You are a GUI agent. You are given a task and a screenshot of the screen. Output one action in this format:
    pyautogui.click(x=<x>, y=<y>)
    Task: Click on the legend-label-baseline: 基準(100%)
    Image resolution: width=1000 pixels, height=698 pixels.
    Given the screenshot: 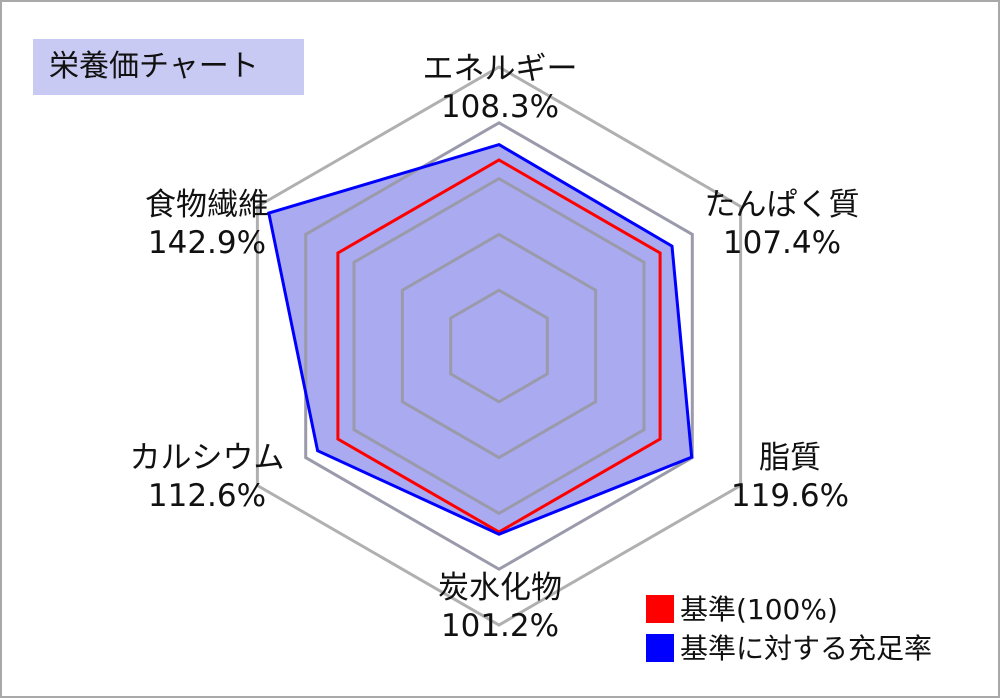 What is the action you would take?
    pyautogui.click(x=759, y=609)
    